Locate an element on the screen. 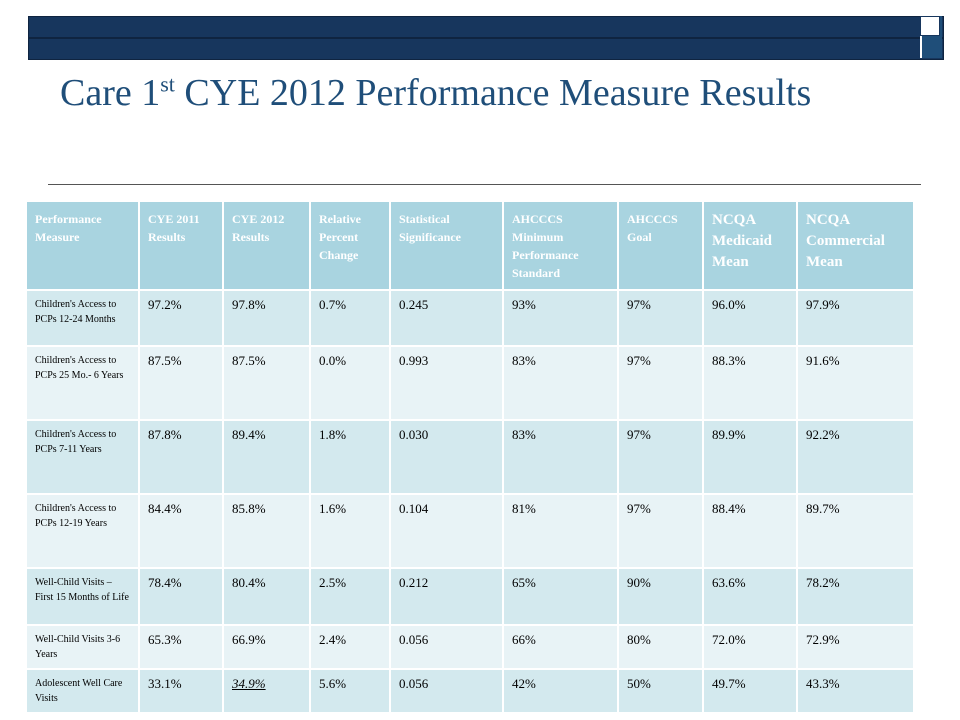 This screenshot has height=720, width=960. cell-change: 1.8% is located at coordinates (350, 457).